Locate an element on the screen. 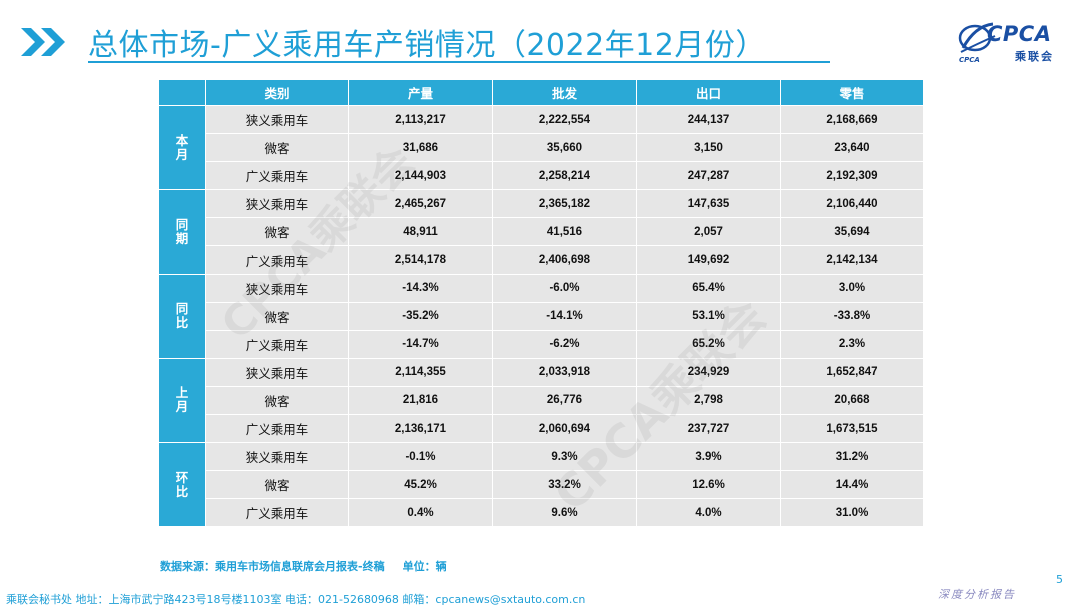 The height and width of the screenshot is (608, 1080). group-label-mom: 环比 is located at coordinates (182, 485).